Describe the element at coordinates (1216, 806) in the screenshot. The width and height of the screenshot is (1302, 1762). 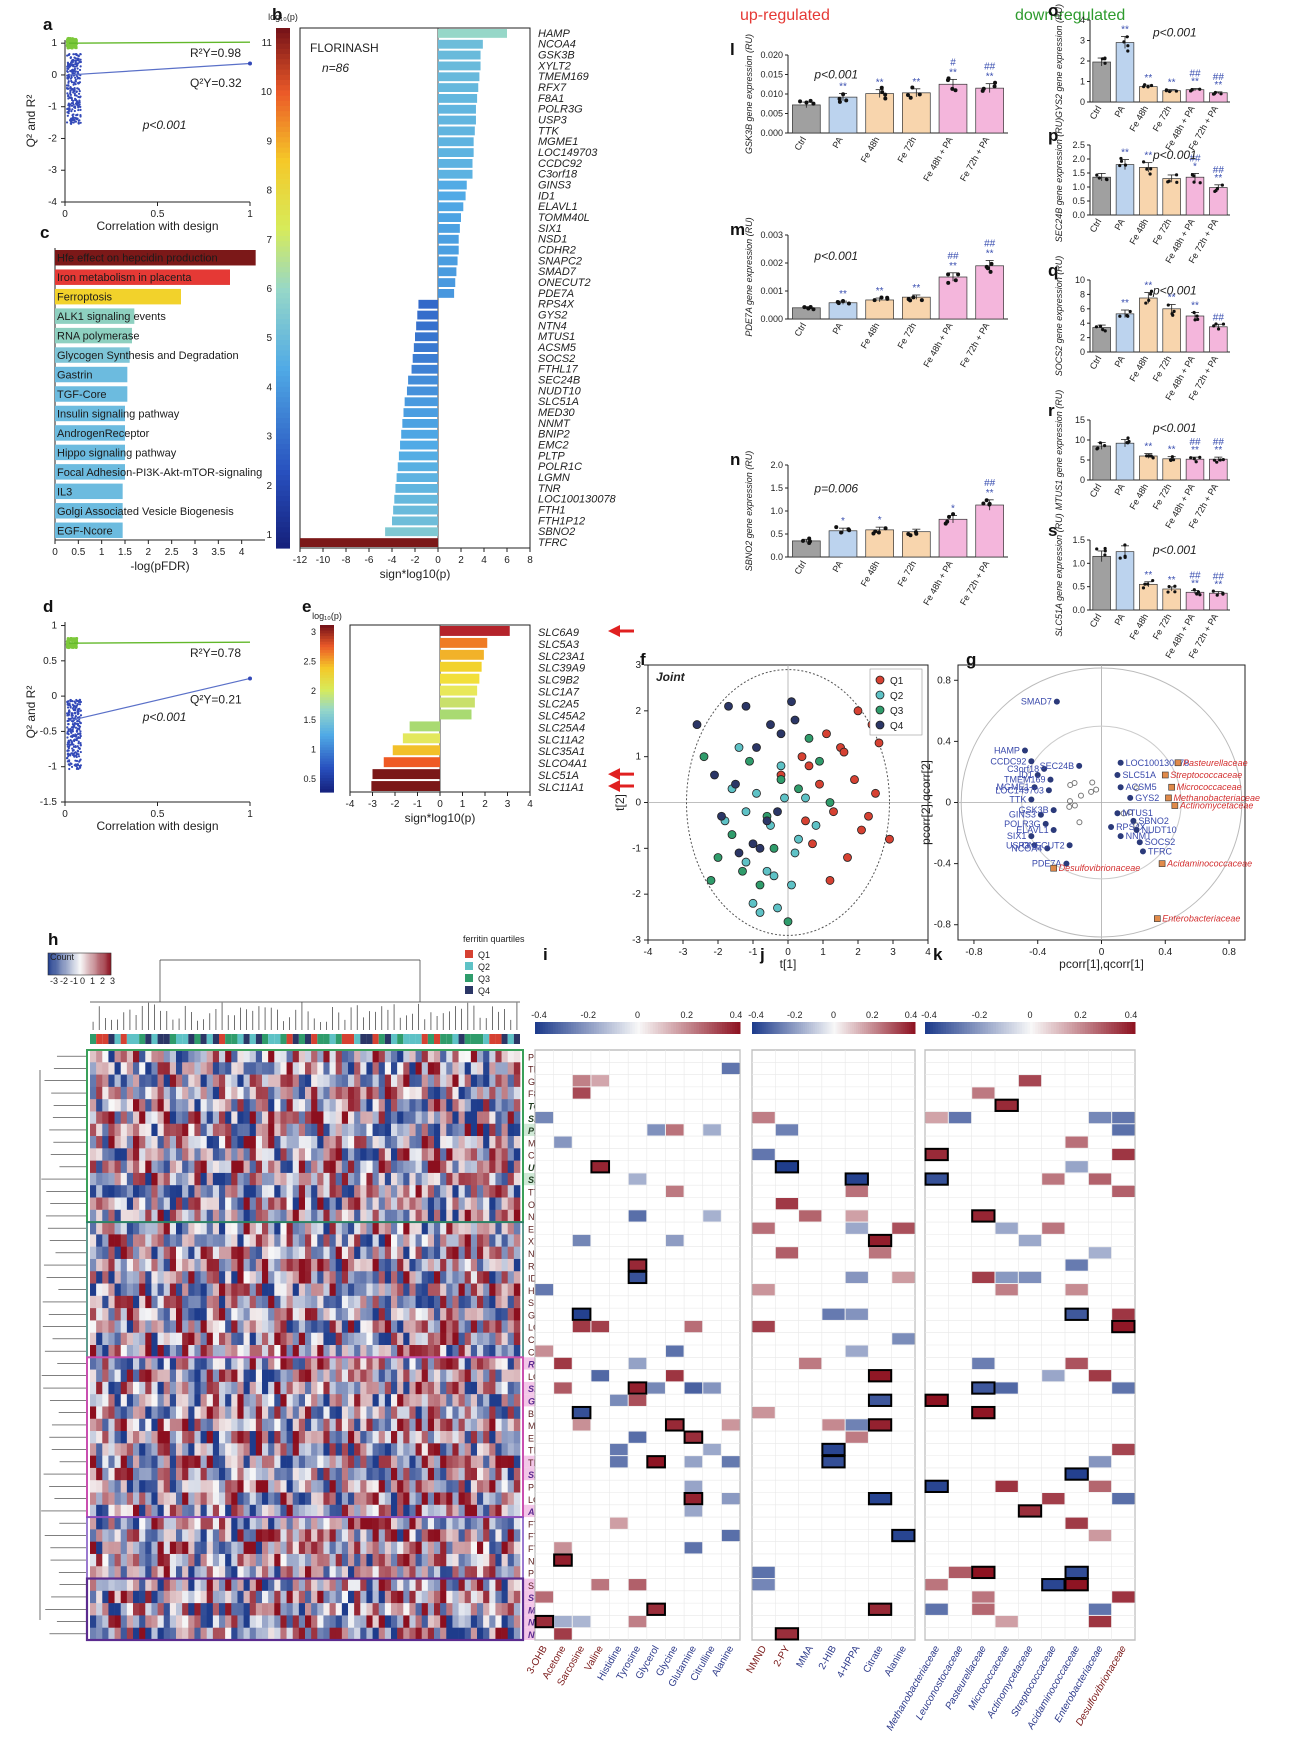
I see `taxon-loading-label: Actinomycetaceae` at that location.